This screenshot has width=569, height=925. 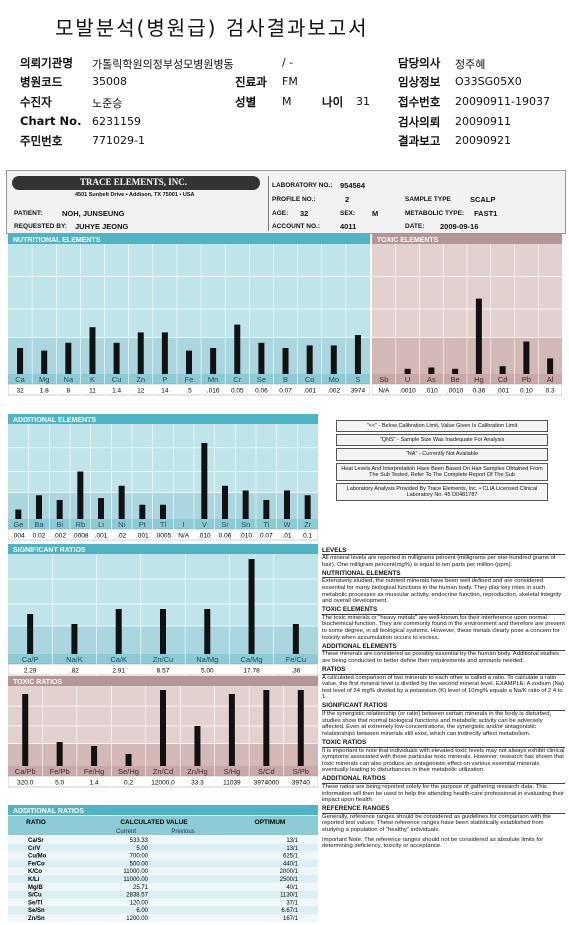 What do you see at coordinates (20, 391) in the screenshot?
I see `item-value: 32` at bounding box center [20, 391].